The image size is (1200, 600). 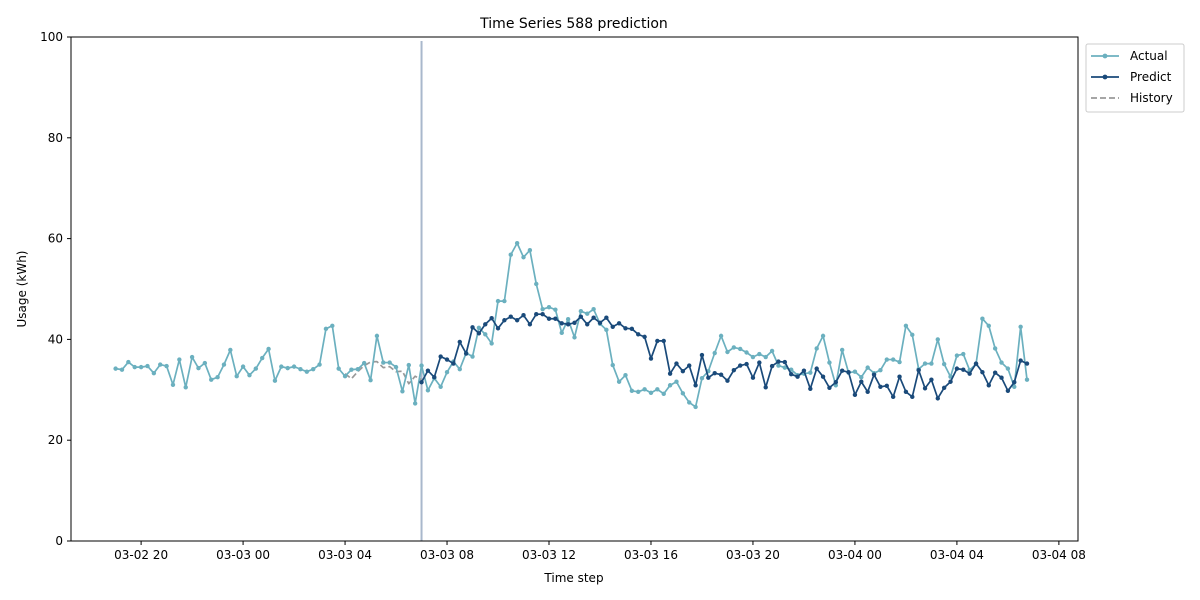 What do you see at coordinates (55, 339) in the screenshot?
I see `y-tick-label: 40` at bounding box center [55, 339].